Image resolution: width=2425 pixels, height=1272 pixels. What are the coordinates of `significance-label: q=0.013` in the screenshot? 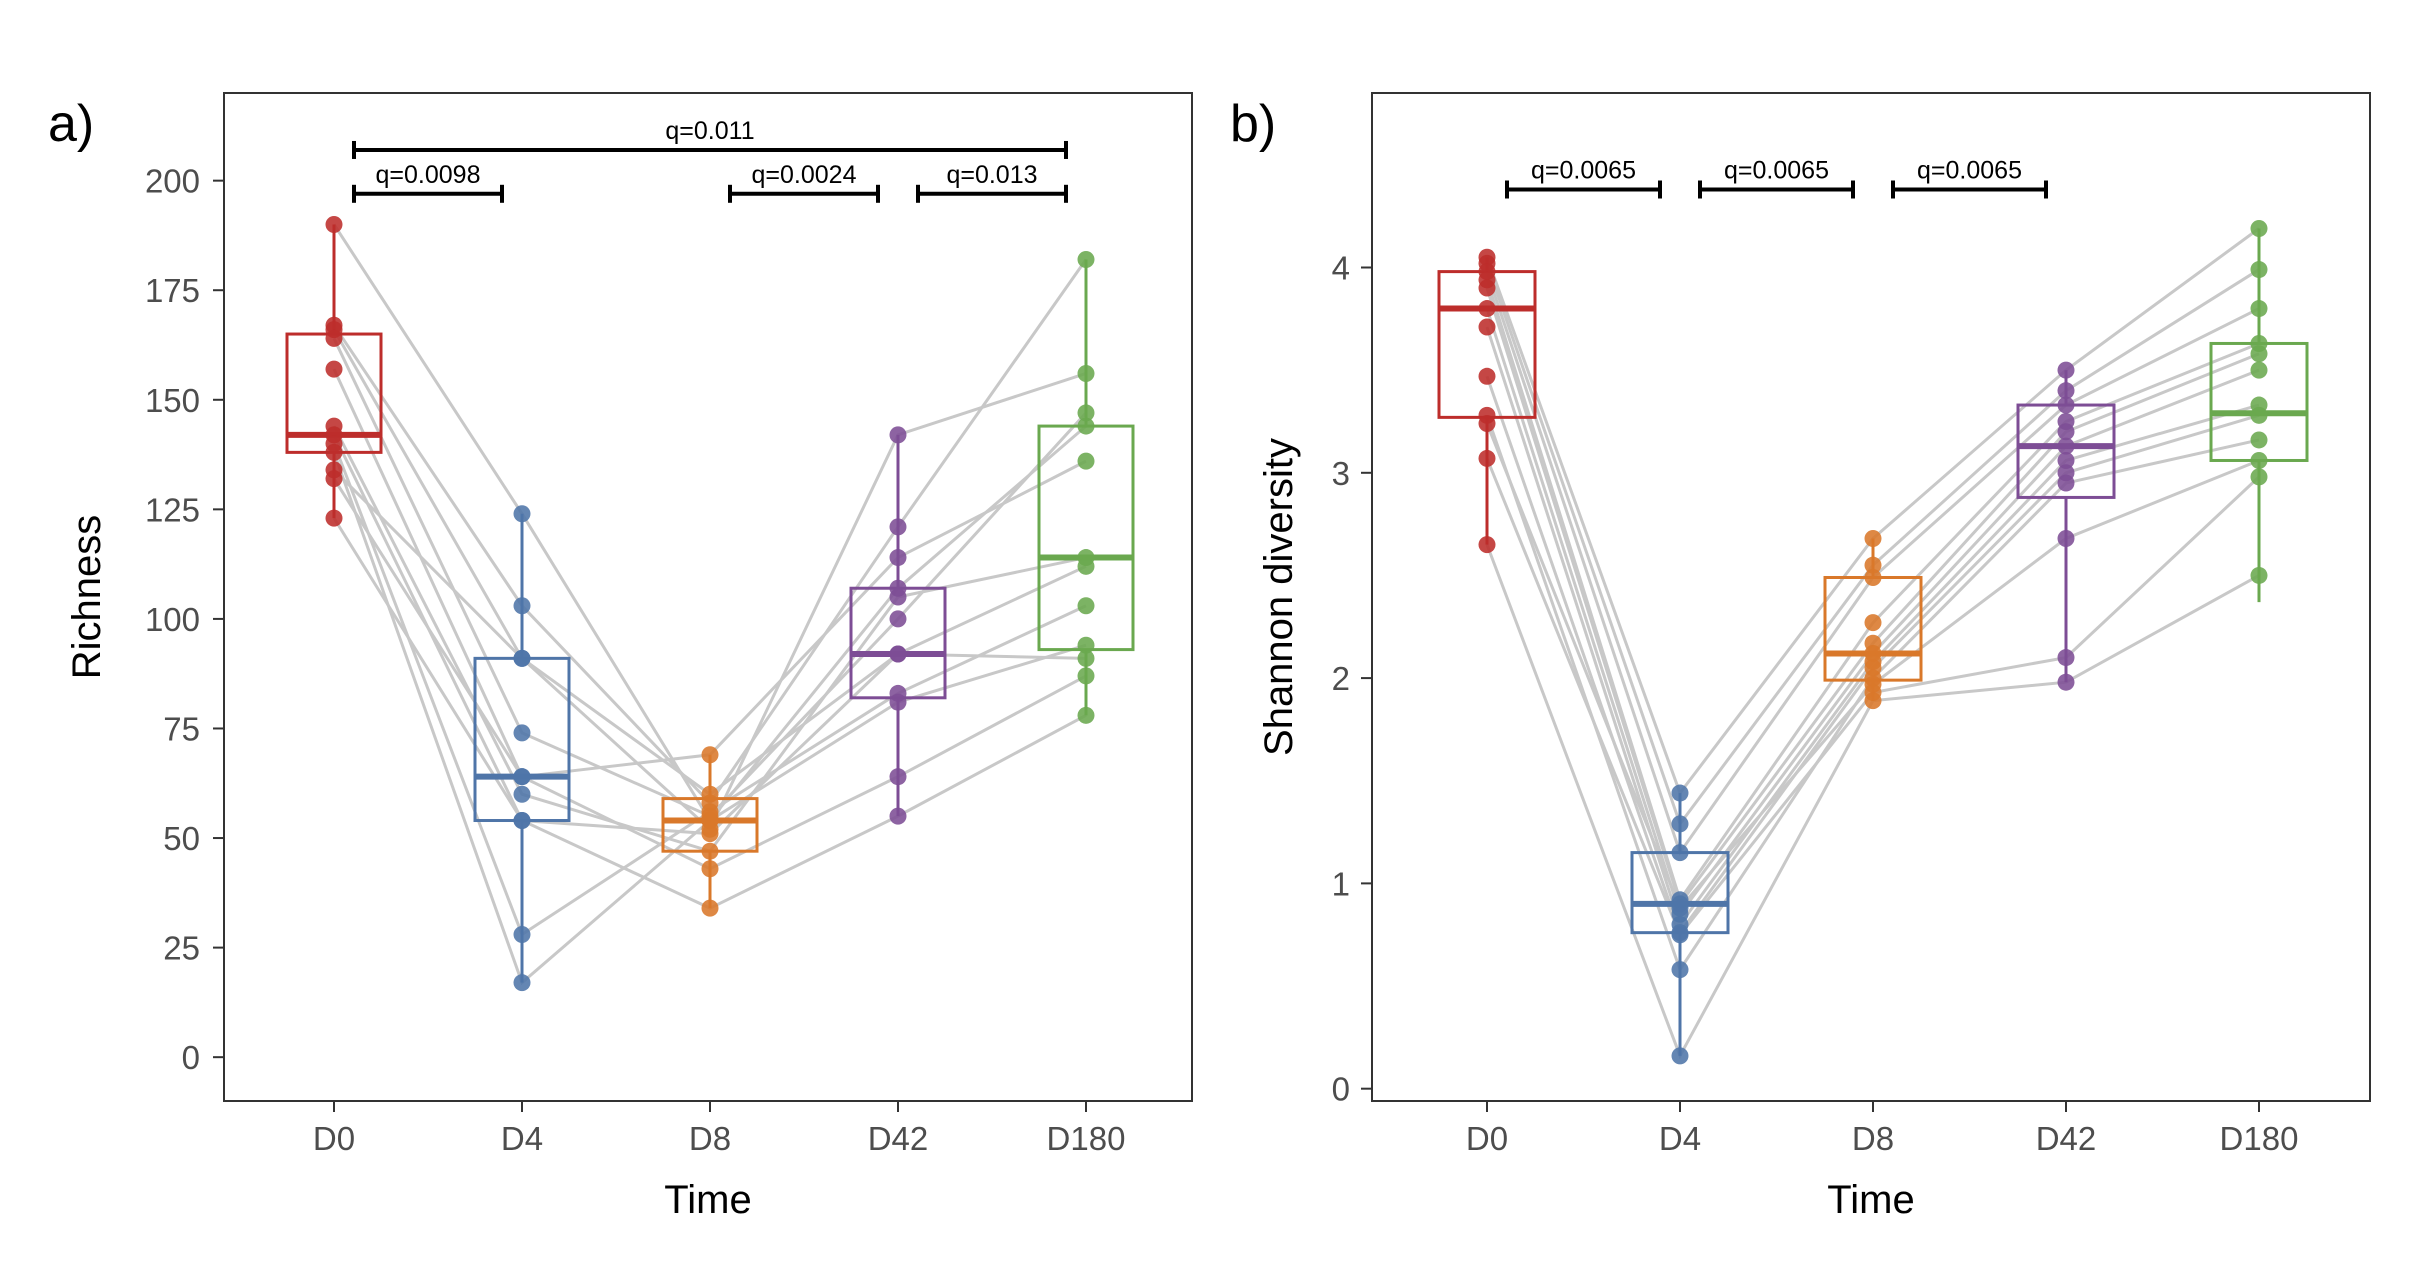 It's located at (991, 175).